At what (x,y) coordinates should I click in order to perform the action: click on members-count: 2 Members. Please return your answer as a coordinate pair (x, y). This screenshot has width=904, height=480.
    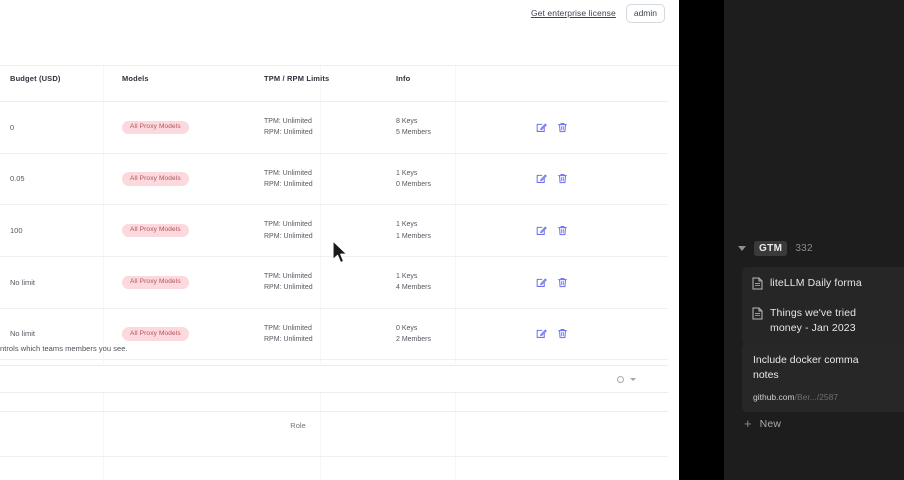
    Looking at the image, I should click on (414, 339).